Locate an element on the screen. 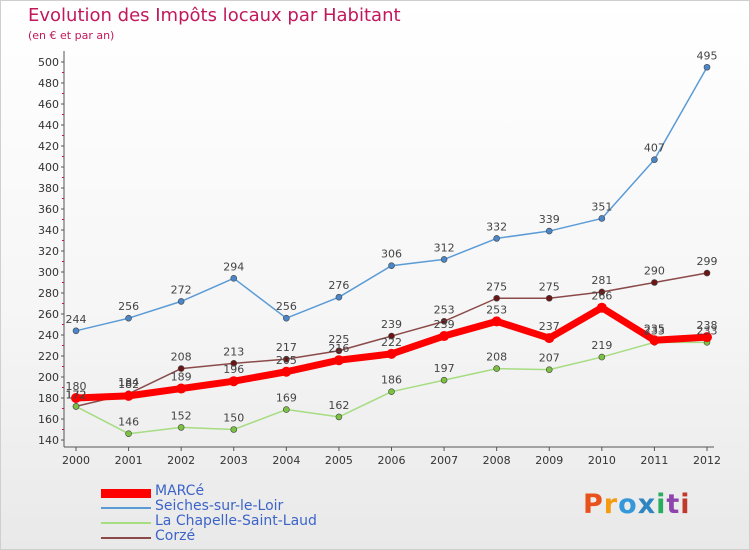  data-label: 238 is located at coordinates (707, 325).